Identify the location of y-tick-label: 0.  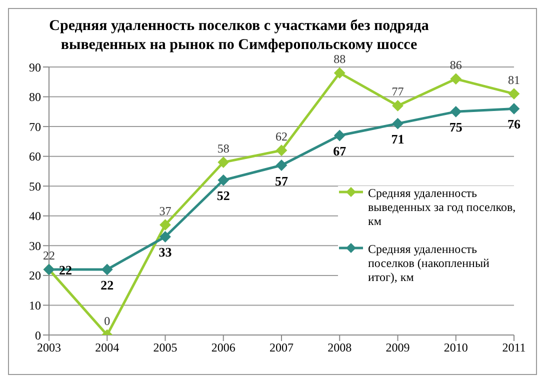
(38, 335).